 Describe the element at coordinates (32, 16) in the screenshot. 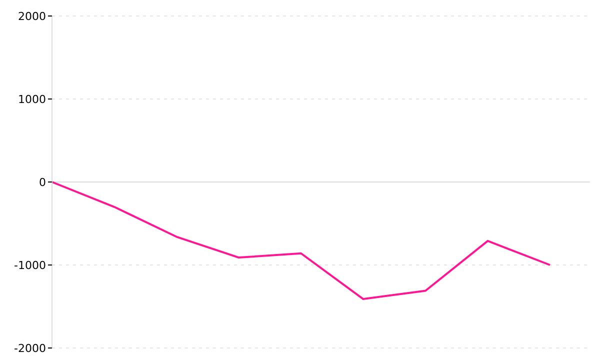

I see `y-tick-label: 2000` at that location.